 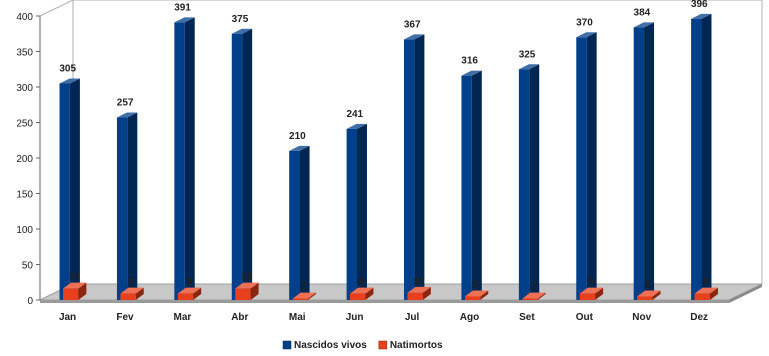 What do you see at coordinates (297, 317) in the screenshot?
I see `x-tick-label: Mai` at bounding box center [297, 317].